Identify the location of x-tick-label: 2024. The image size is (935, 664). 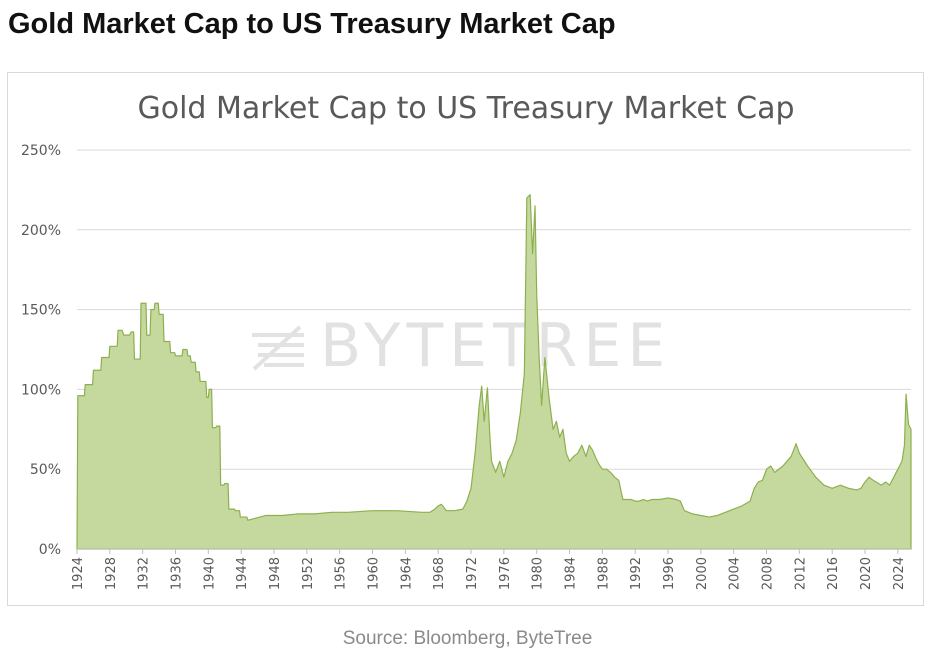
(899, 573).